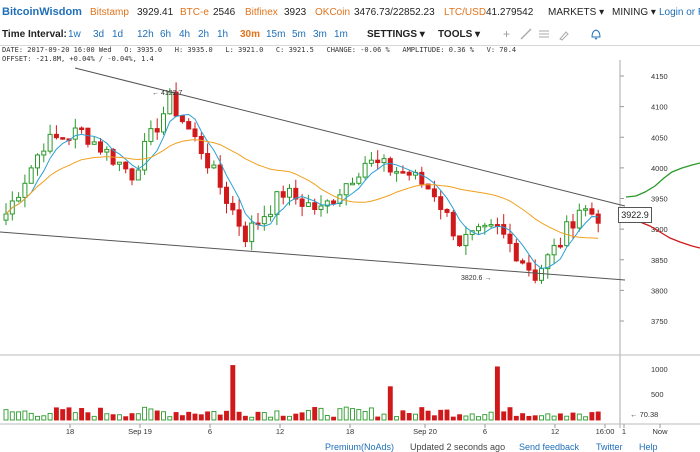  What do you see at coordinates (109, 12) in the screenshot?
I see `ticker-exchange: Bitstamp` at bounding box center [109, 12].